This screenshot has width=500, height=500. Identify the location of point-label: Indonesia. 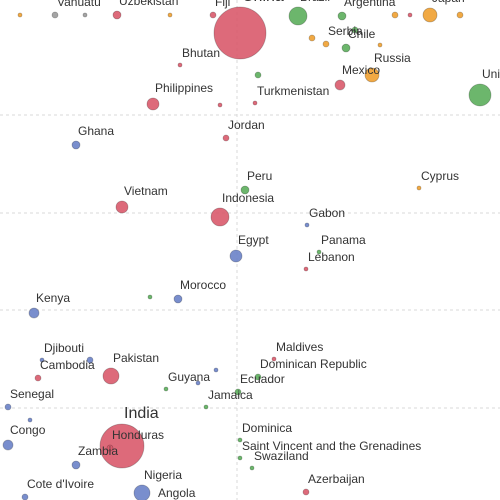
(248, 198).